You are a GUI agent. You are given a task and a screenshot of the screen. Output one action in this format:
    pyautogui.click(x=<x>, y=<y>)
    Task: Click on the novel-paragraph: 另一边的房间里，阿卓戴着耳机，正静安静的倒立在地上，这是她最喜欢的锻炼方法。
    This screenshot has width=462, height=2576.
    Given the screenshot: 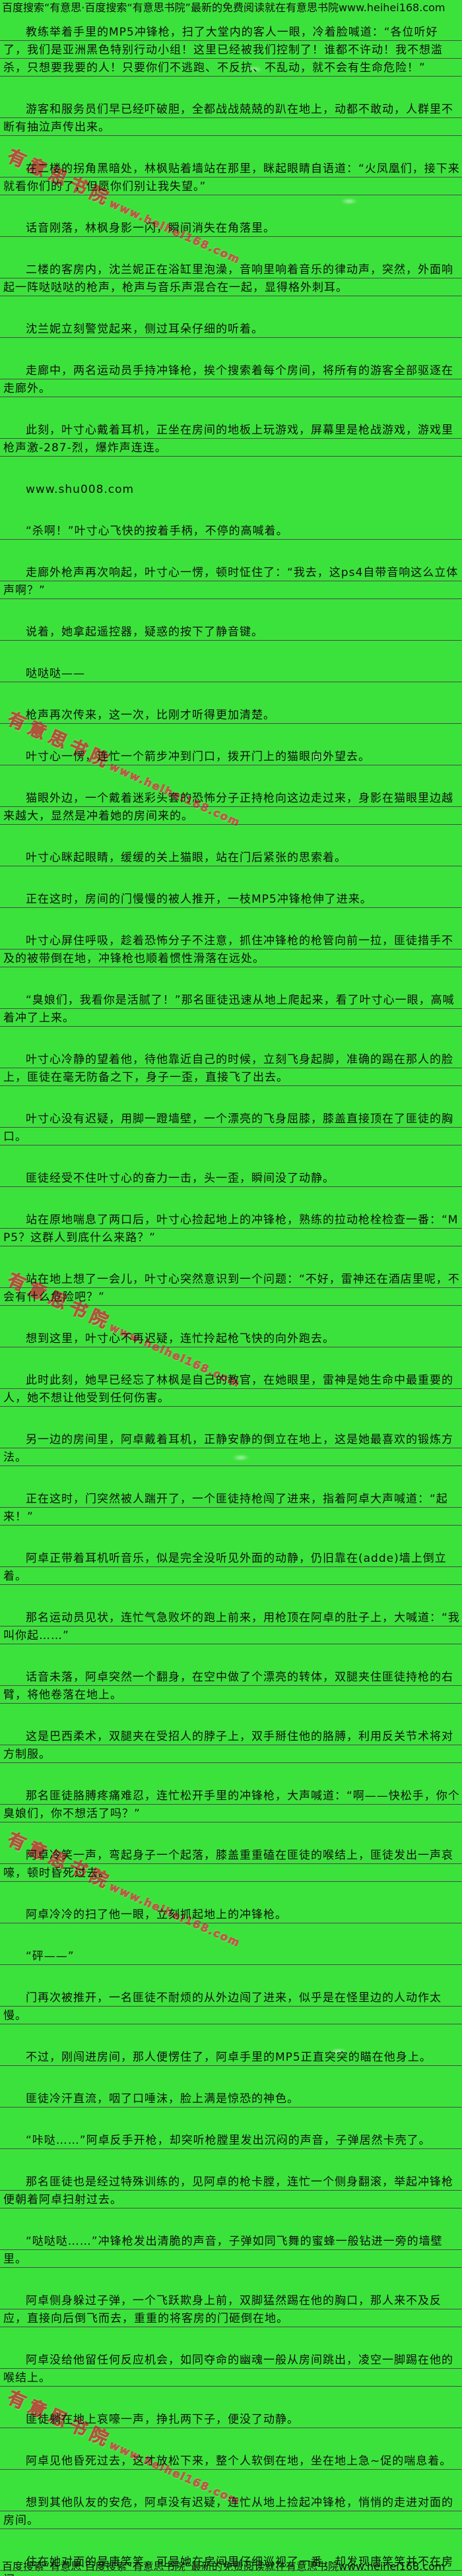 What is the action you would take?
    pyautogui.click(x=231, y=1449)
    